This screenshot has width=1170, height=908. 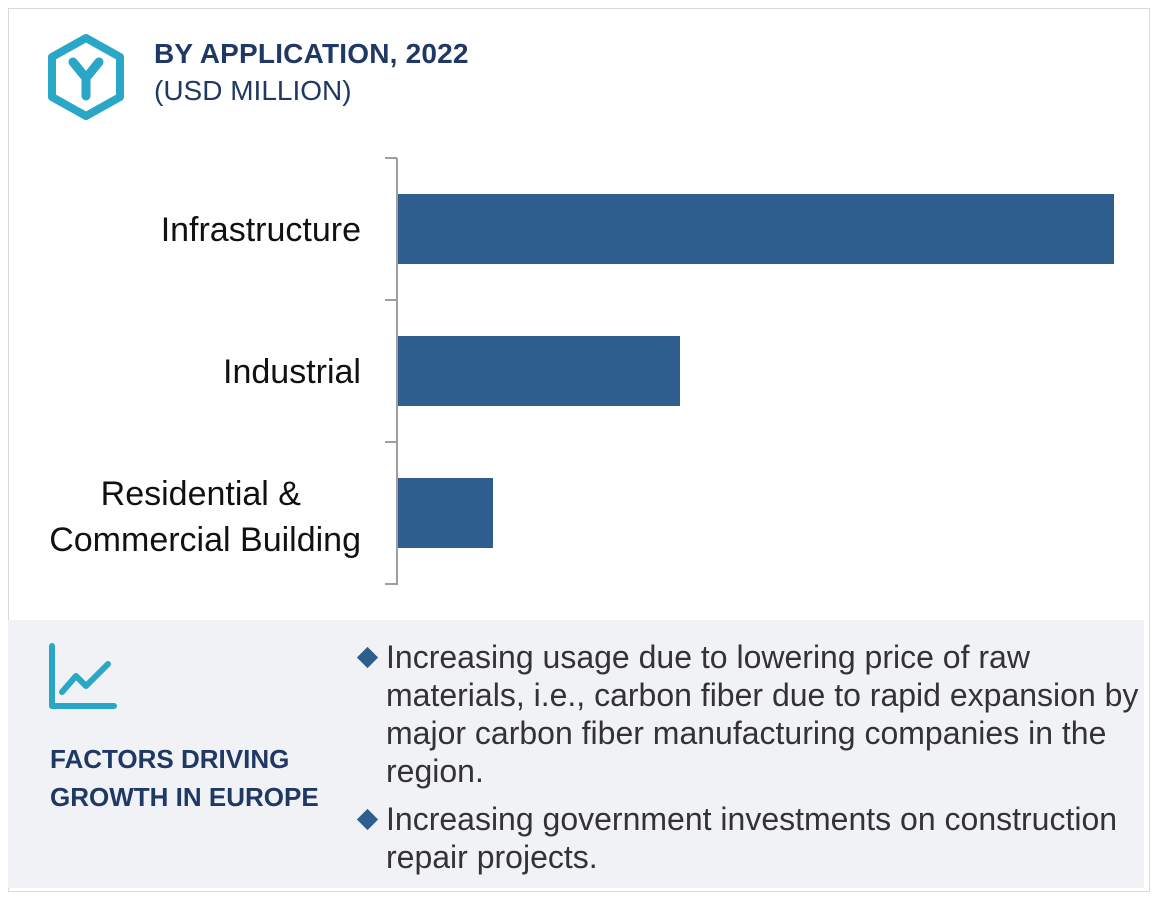 I want to click on chart-subtitle: (USD MILLION), so click(x=253, y=90).